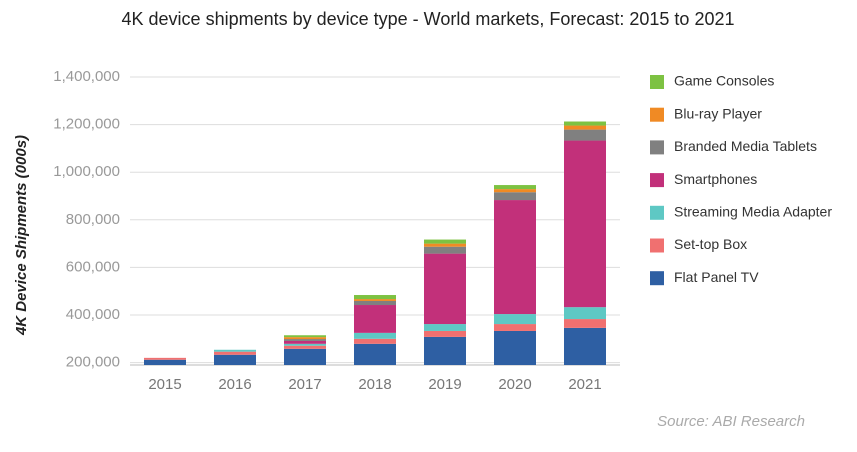  I want to click on y-tick-label: 400,000, so click(93, 314).